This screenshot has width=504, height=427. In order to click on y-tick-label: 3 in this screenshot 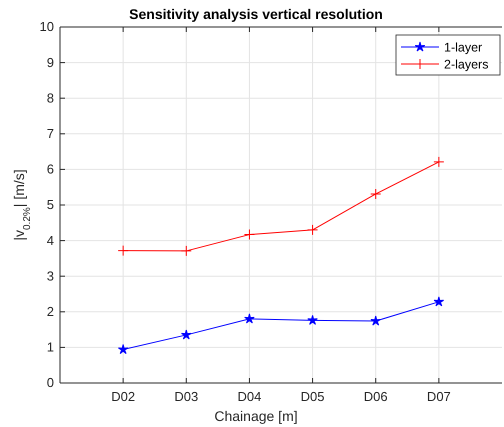, I will do `click(50, 276)`.